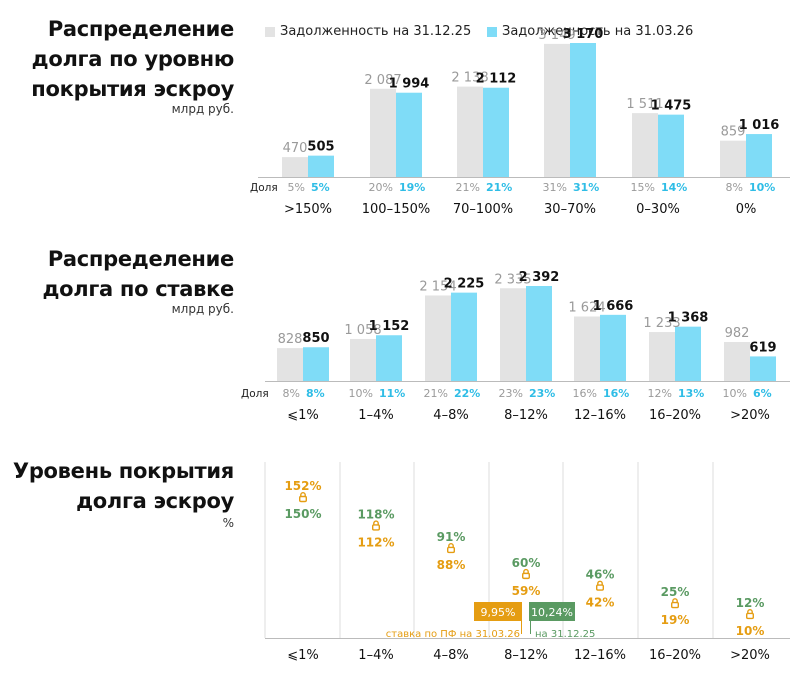 The image size is (800, 684). Describe the element at coordinates (140, 259) in the screenshot. I see `panel2-title-line1: Распределение` at that location.